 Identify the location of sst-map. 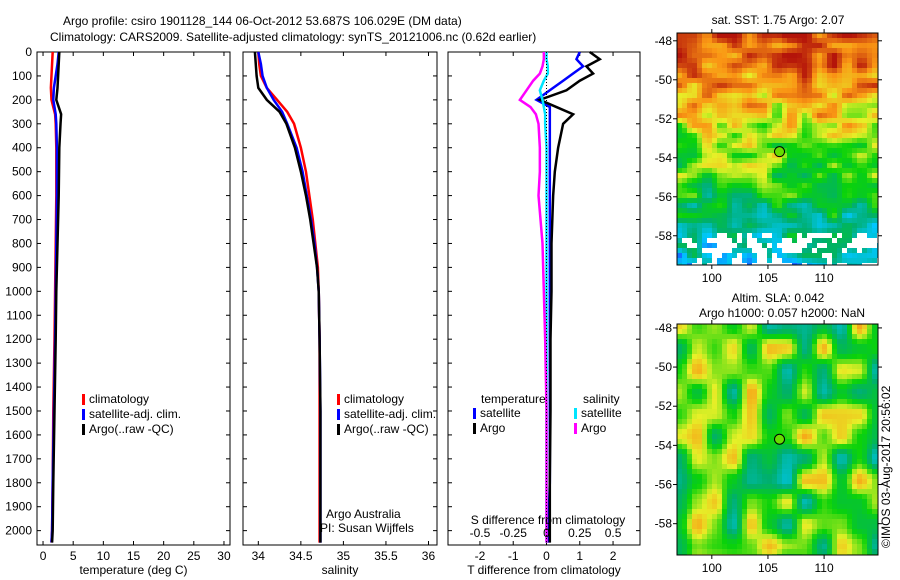
(777, 149).